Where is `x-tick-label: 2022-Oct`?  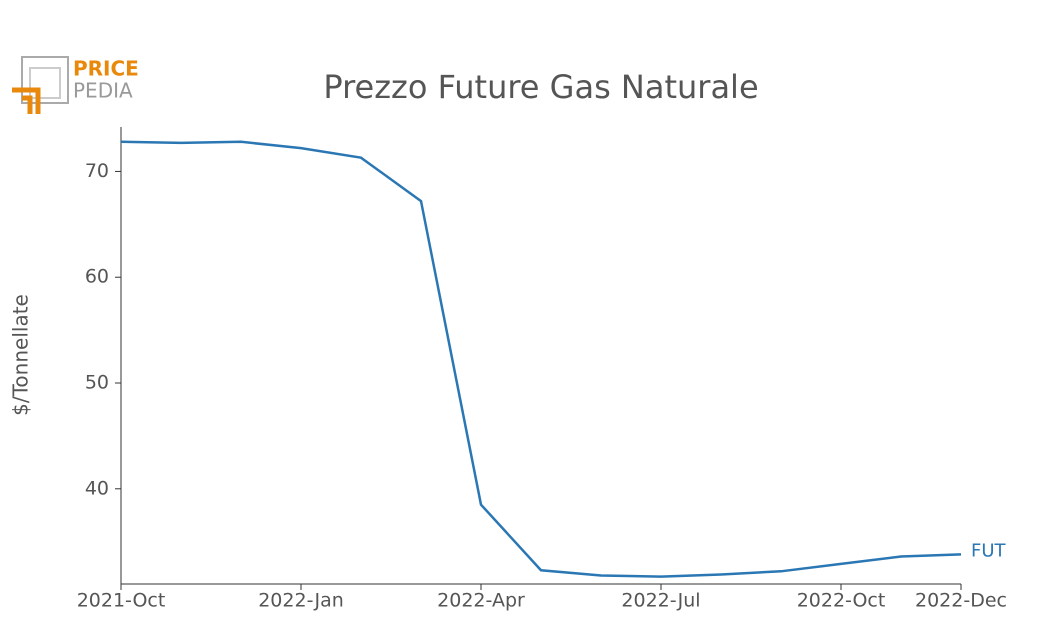 x-tick-label: 2022-Oct is located at coordinates (841, 601).